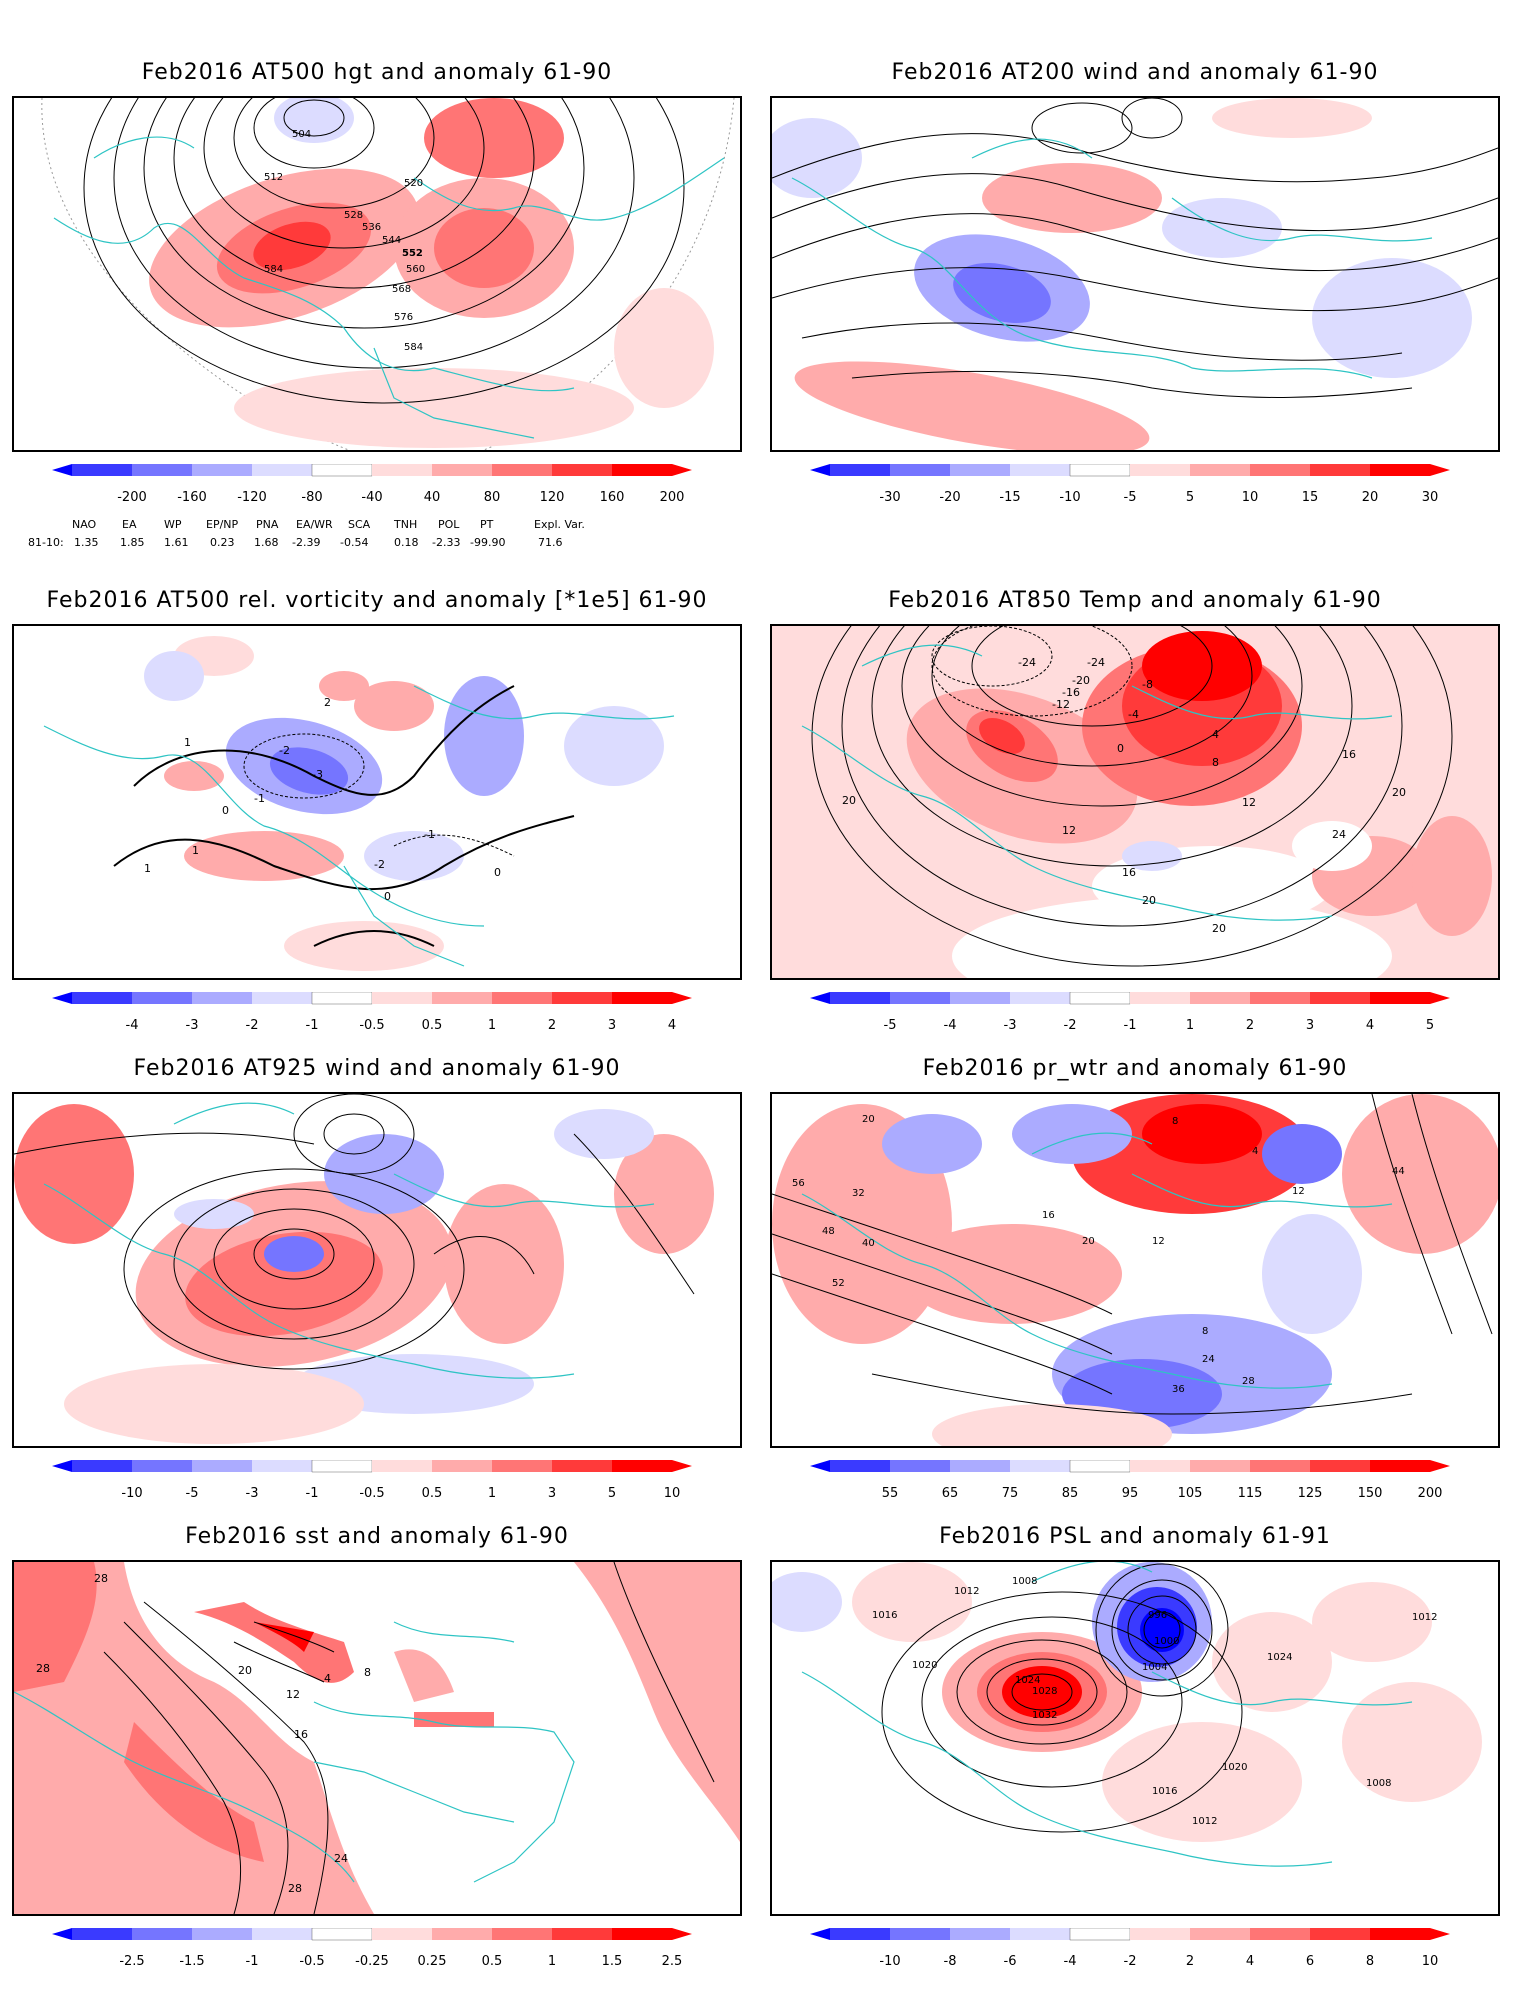  I want to click on index-header: EP/NP, so click(222, 524).